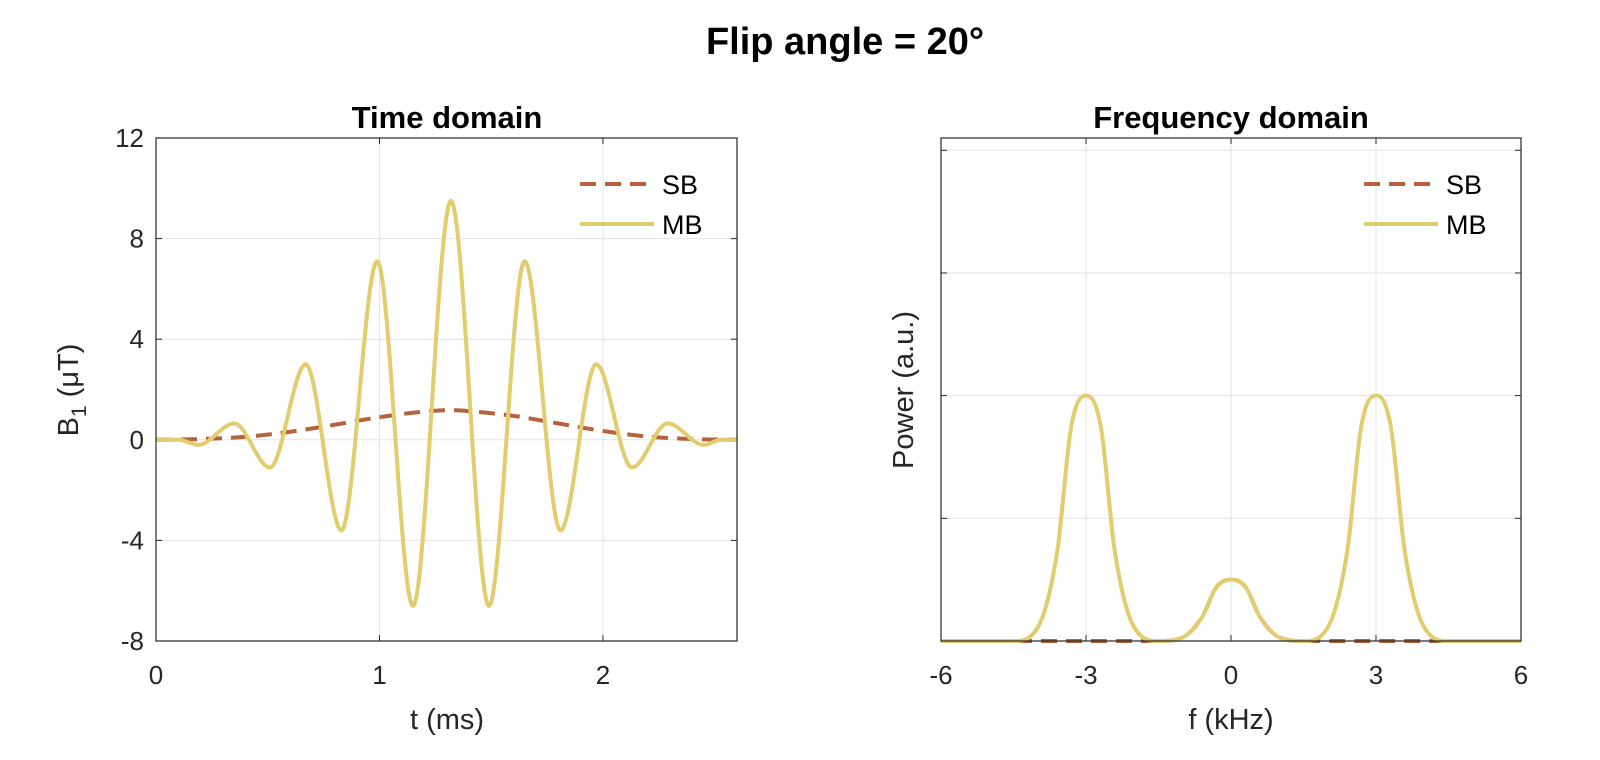 The width and height of the screenshot is (1600, 760). Describe the element at coordinates (641, 205) in the screenshot. I see `time-domain-legend: SB MB` at that location.